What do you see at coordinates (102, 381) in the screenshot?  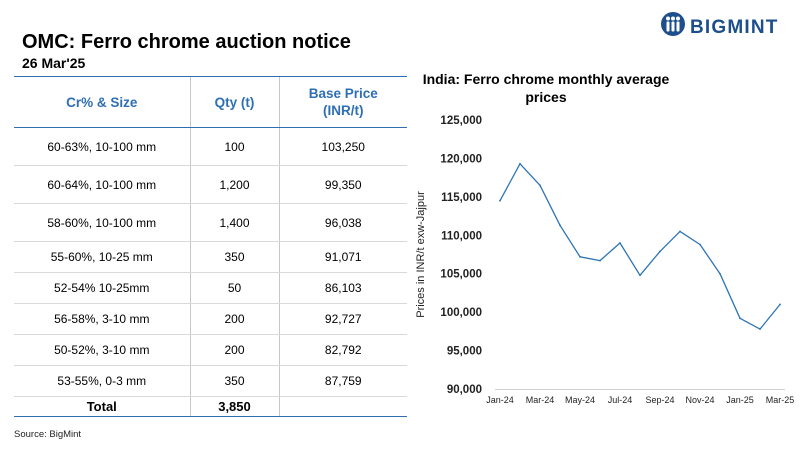 I see `cell-grade: 53-55%, 0-3 mm` at bounding box center [102, 381].